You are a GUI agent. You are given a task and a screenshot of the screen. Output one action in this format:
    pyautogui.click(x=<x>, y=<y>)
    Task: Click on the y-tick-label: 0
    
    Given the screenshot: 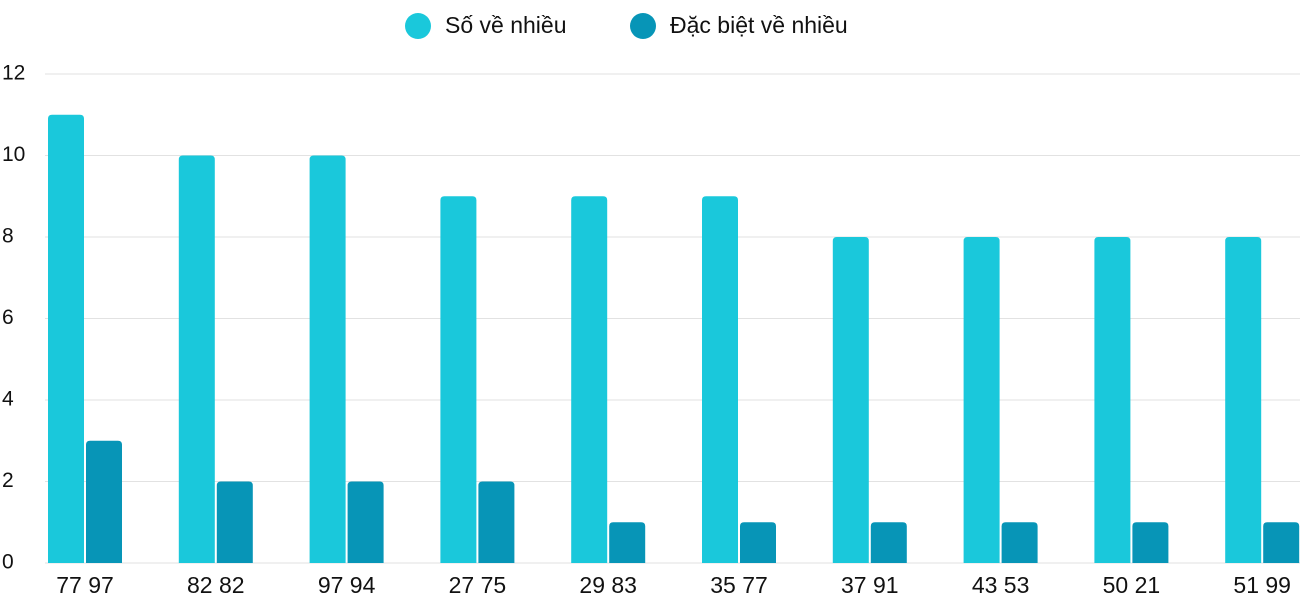 What is the action you would take?
    pyautogui.click(x=8, y=562)
    